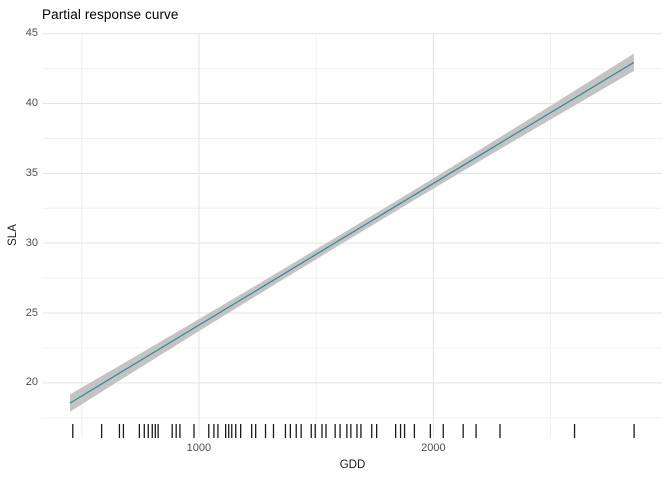 The image size is (672, 480). I want to click on x-tick-label: 1000, so click(199, 448).